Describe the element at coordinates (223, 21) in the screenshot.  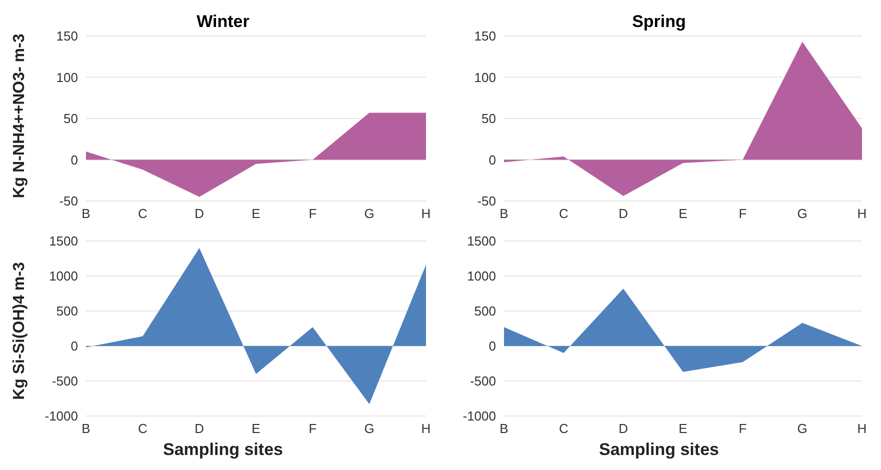
I see `chart-title: Winter` at that location.